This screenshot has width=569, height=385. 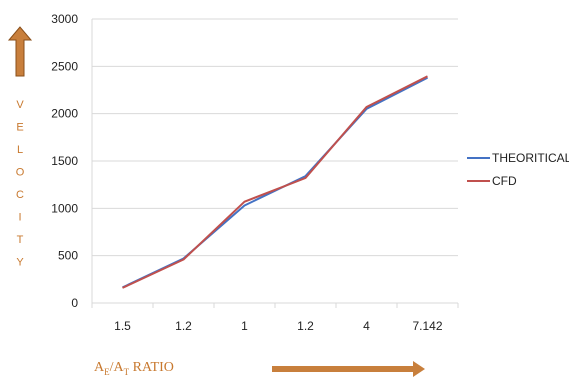 What do you see at coordinates (518, 169) in the screenshot?
I see `legend: THEORITICAL CFD` at bounding box center [518, 169].